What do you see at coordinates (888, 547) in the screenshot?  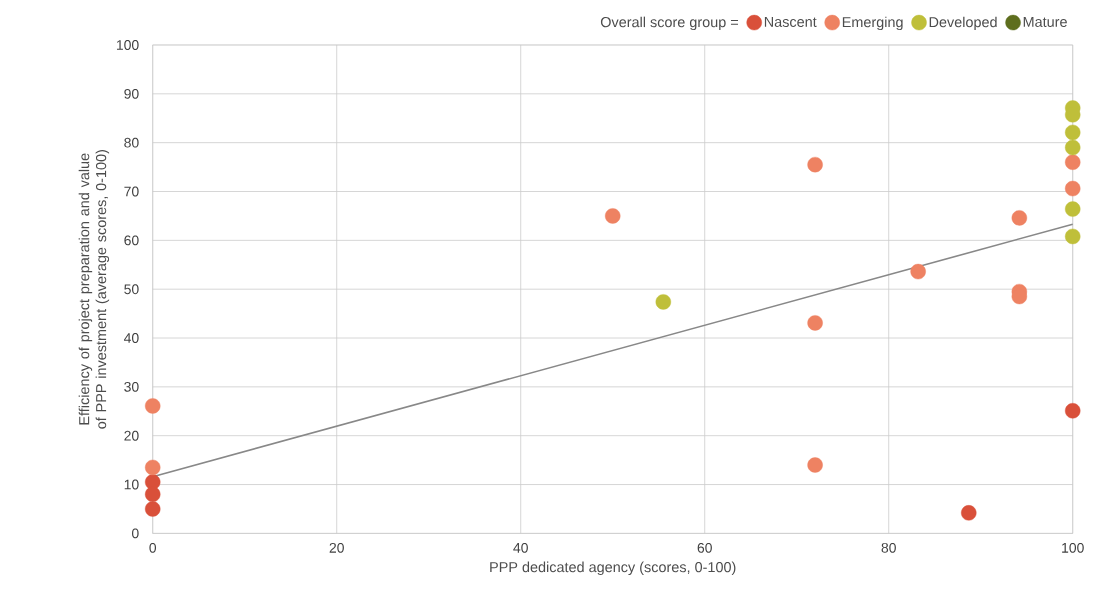 I see `x-tick-label: 80` at bounding box center [888, 547].